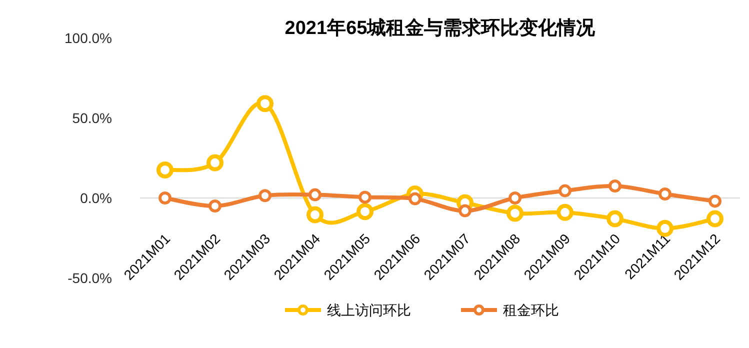 This screenshot has height=348, width=749. Describe the element at coordinates (369, 310) in the screenshot. I see `legend-label: 线上访问环比` at that location.